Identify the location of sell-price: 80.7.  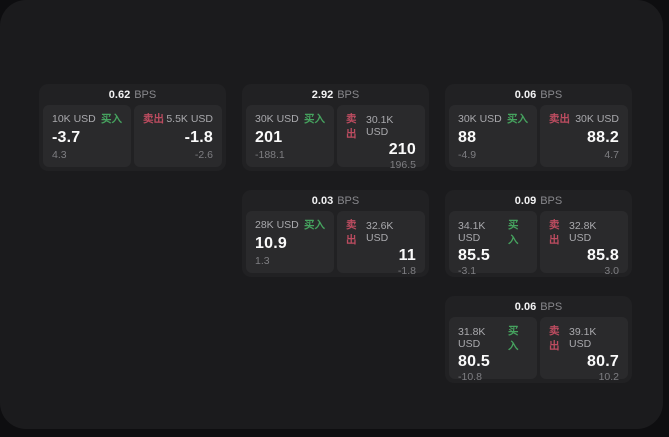
(603, 361).